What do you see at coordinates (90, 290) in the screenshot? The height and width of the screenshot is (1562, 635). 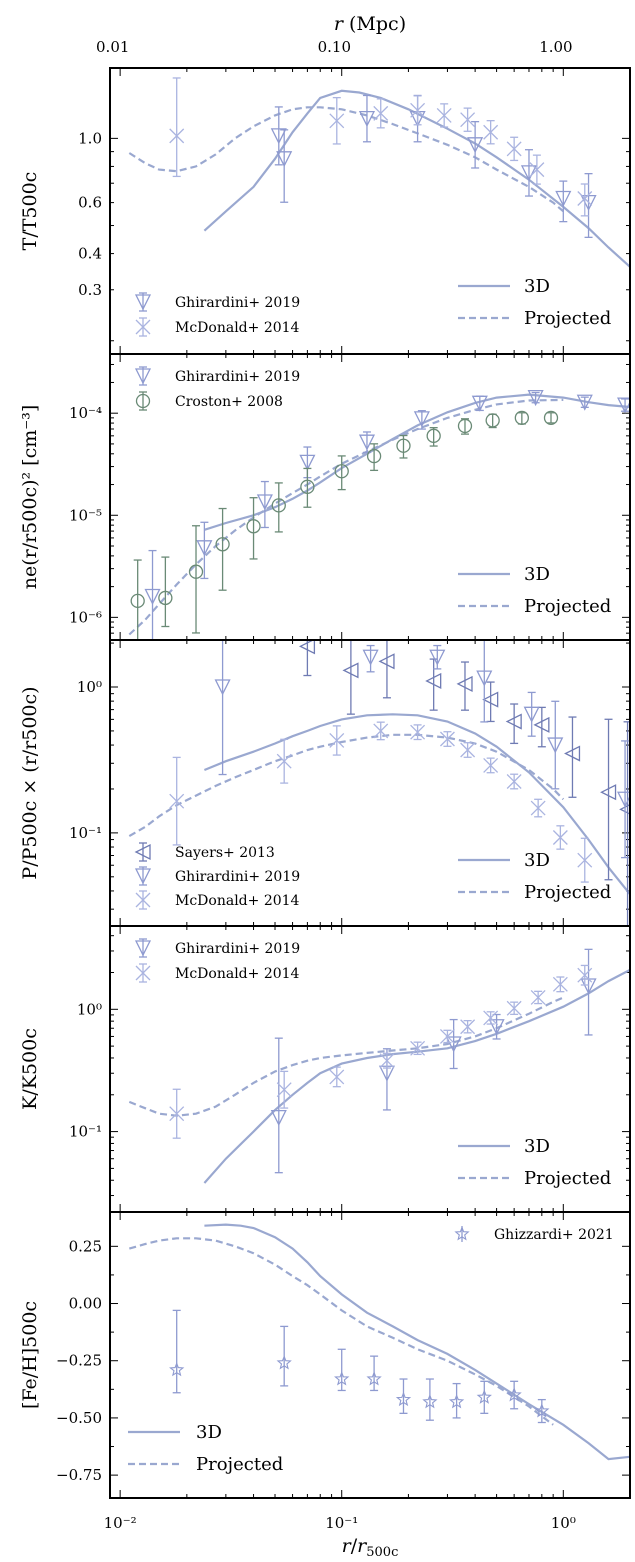 I see `y-tick-label: 0.3` at bounding box center [90, 290].